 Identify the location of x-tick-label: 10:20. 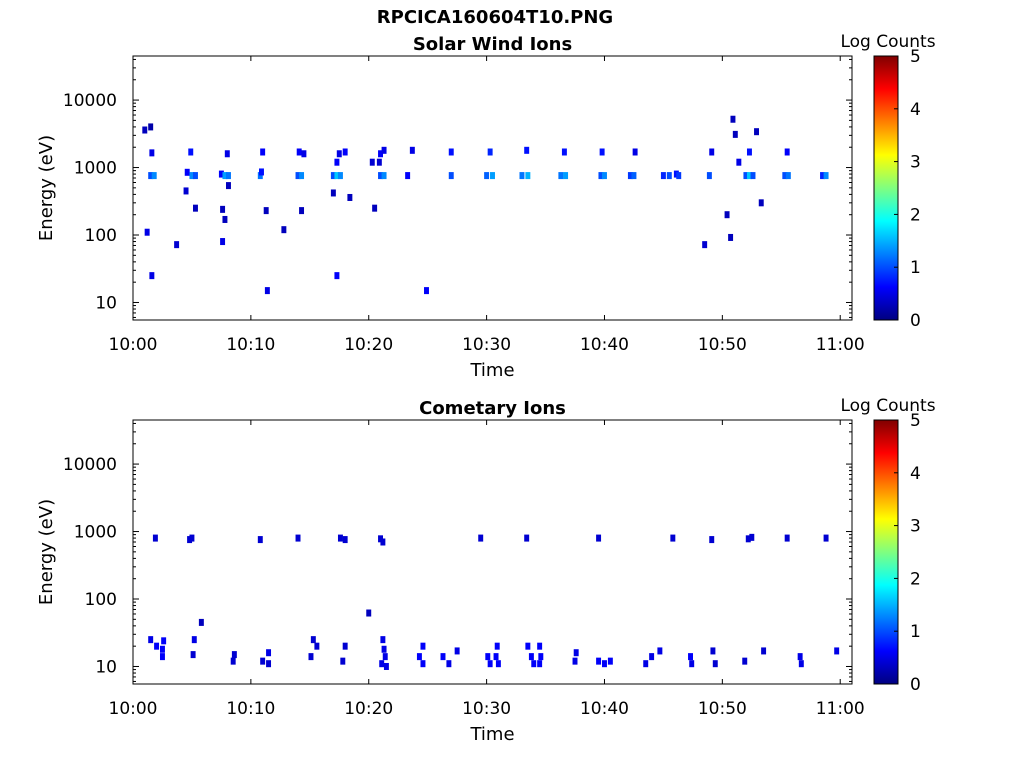
(368, 709).